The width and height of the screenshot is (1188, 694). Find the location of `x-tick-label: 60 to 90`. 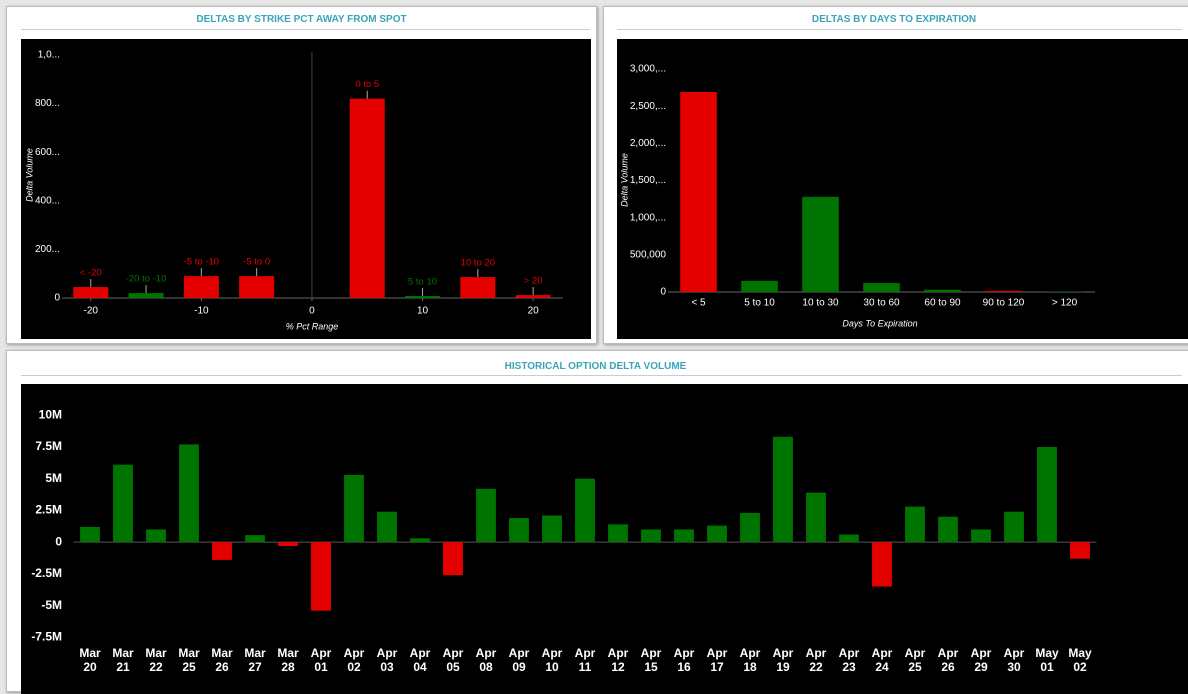

x-tick-label: 60 to 90 is located at coordinates (942, 303).